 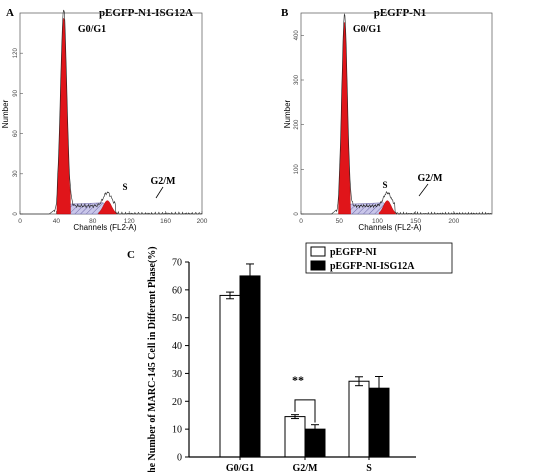 What do you see at coordinates (177, 290) in the screenshot?
I see `panel-c-ytick-label: 60` at bounding box center [177, 290].